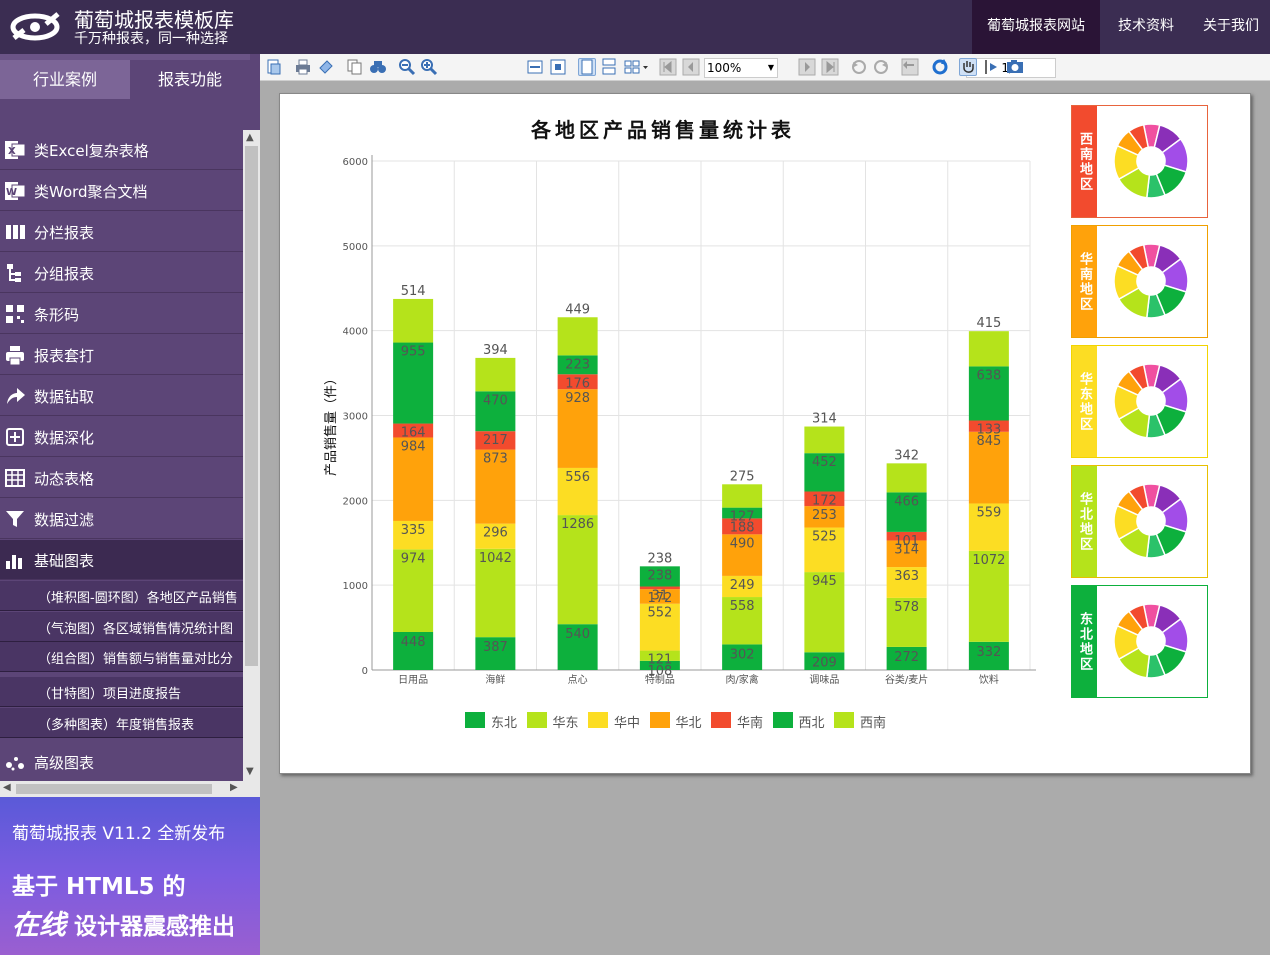 Image resolution: width=1270 pixels, height=955 pixels. I want to click on sidebar-vertical-scrollbar: ▲ ▼, so click(251, 456).